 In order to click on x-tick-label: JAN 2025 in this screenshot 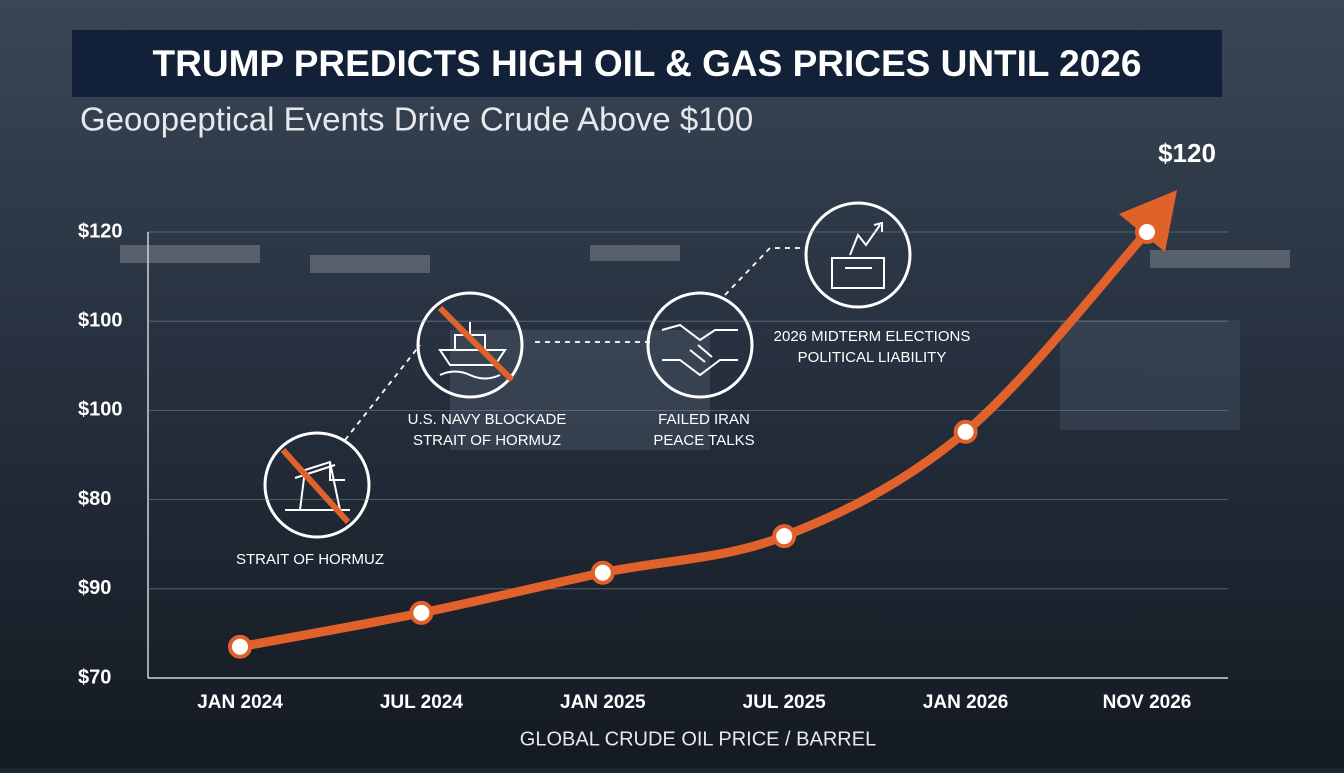, I will do `click(603, 702)`.